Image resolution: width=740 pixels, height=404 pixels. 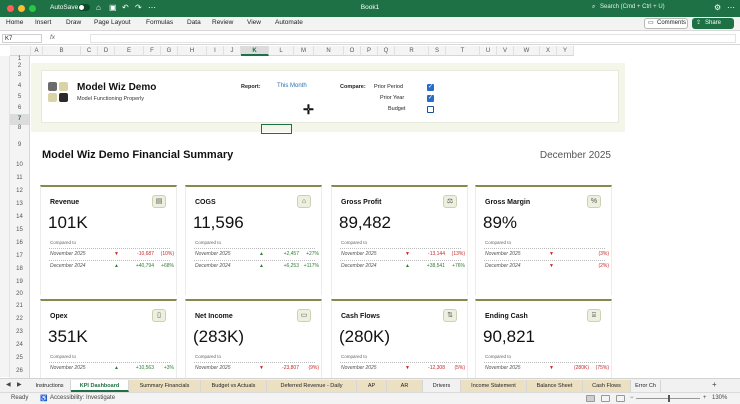 I want to click on row-header-2: 2, so click(x=20, y=66).